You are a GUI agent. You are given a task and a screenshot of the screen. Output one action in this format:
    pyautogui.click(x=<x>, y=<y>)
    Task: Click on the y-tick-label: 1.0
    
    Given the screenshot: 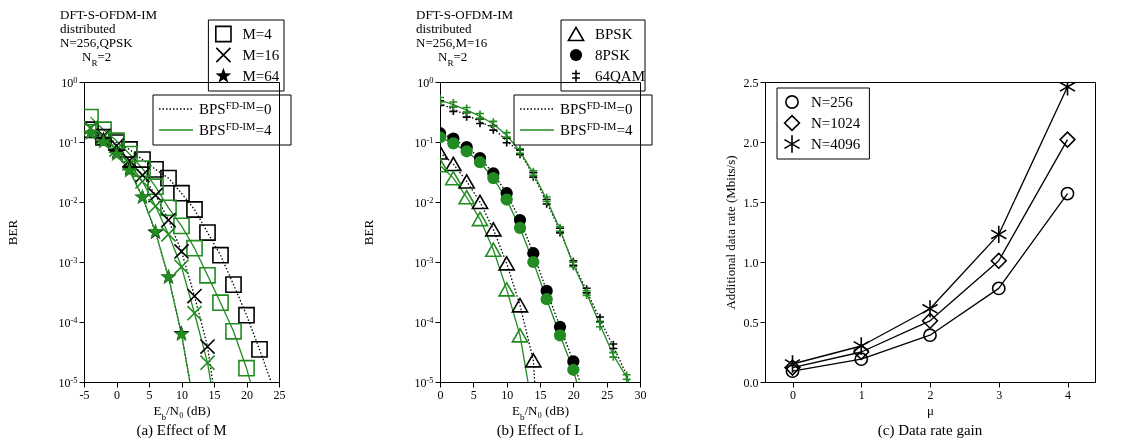 What is the action you would take?
    pyautogui.click(x=751, y=262)
    